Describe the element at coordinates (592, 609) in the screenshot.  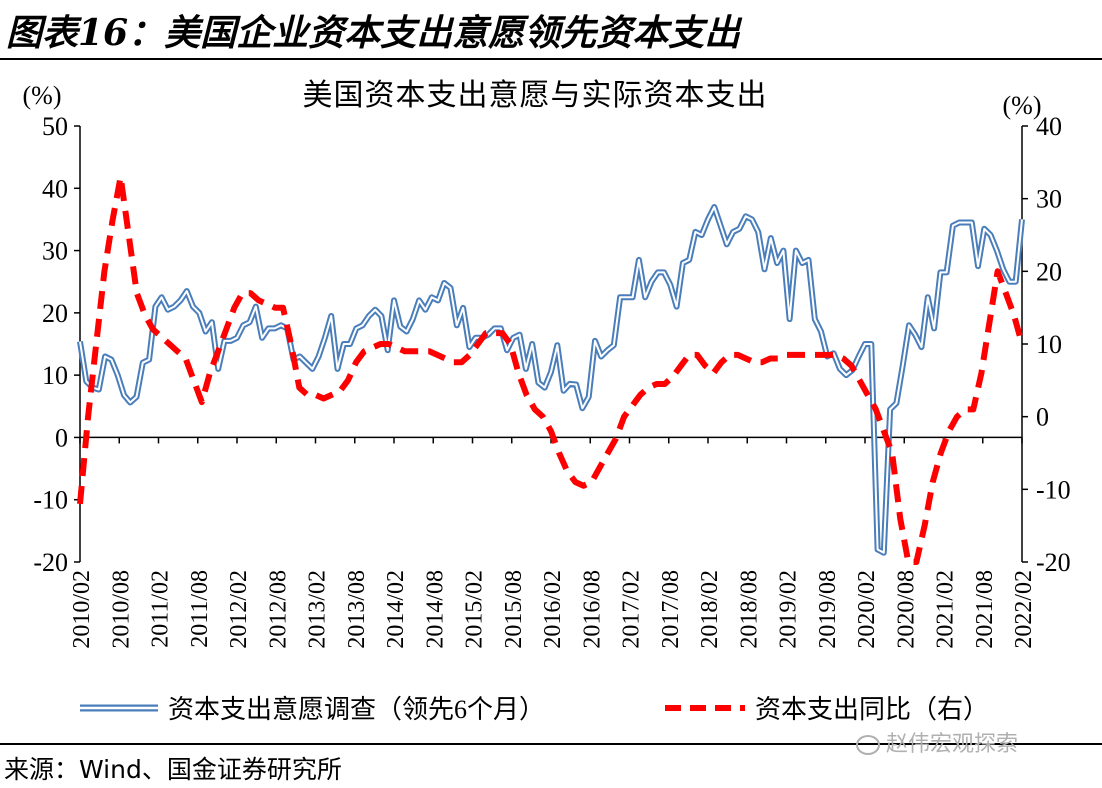
I see `x-tick-label: 2016/08` at that location.